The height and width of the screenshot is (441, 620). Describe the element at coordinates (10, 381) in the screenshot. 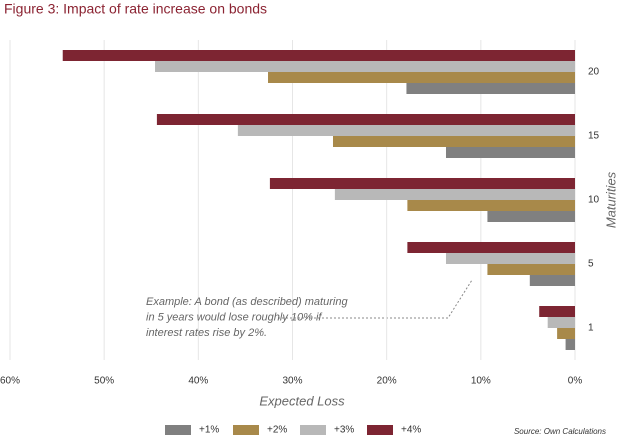

I see `x-tick-label: 60%` at that location.